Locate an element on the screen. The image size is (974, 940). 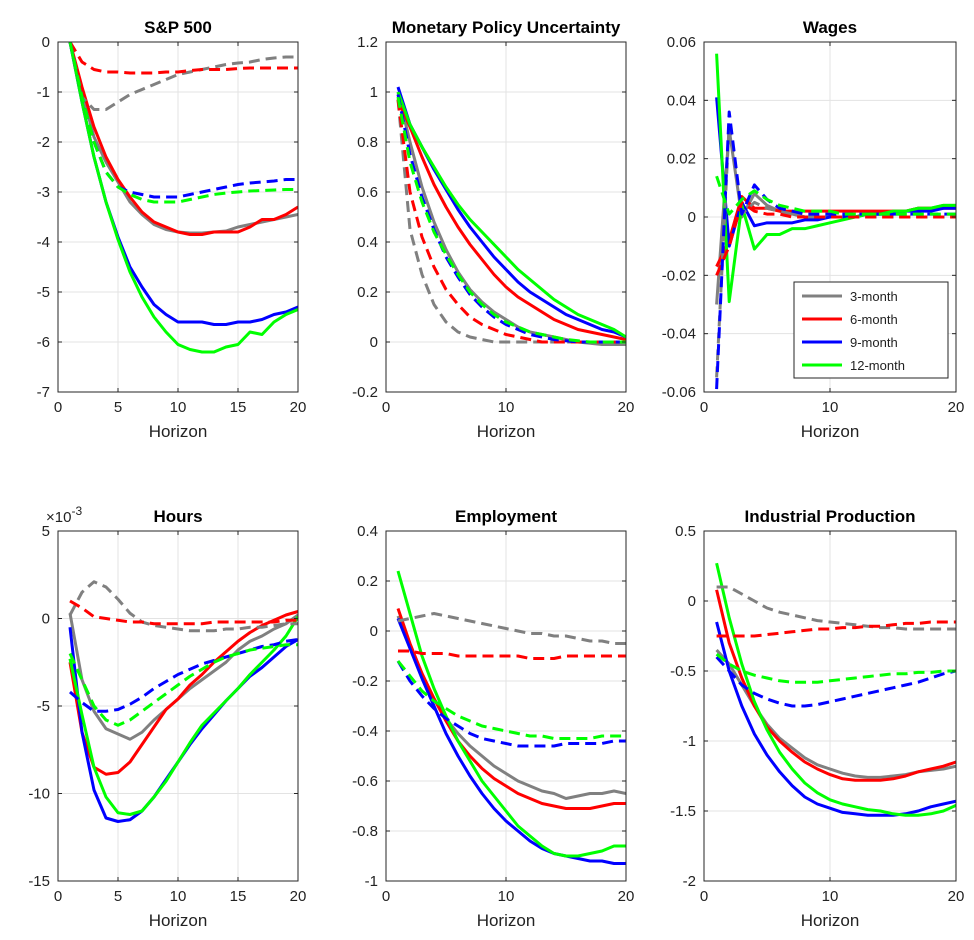
panel-3: 0 5 10 15 20 -15 -10 -5 0 5 Hours ×10⁻³ Horizon is located at coordinates (167, 717).